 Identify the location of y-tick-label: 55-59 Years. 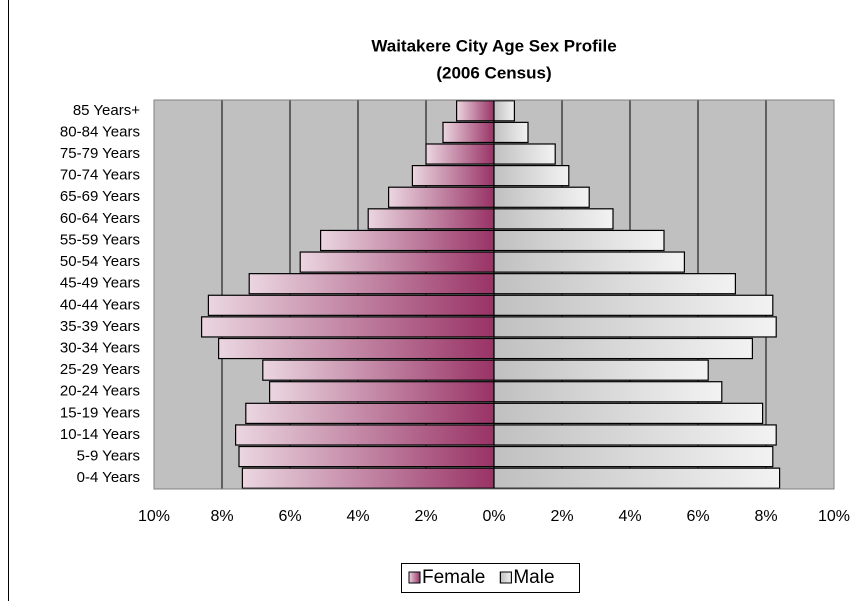
(100, 239).